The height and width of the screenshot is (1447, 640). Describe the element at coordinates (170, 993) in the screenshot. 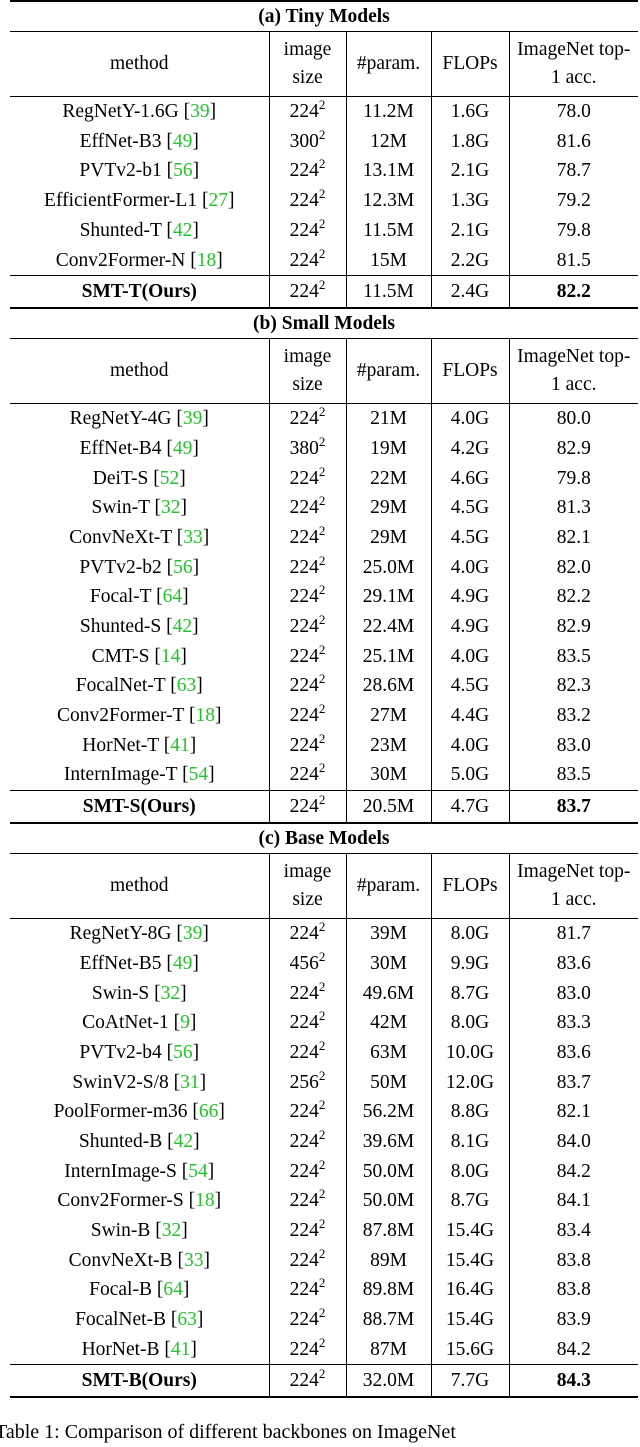

I see `citation-ref: [32]` at that location.